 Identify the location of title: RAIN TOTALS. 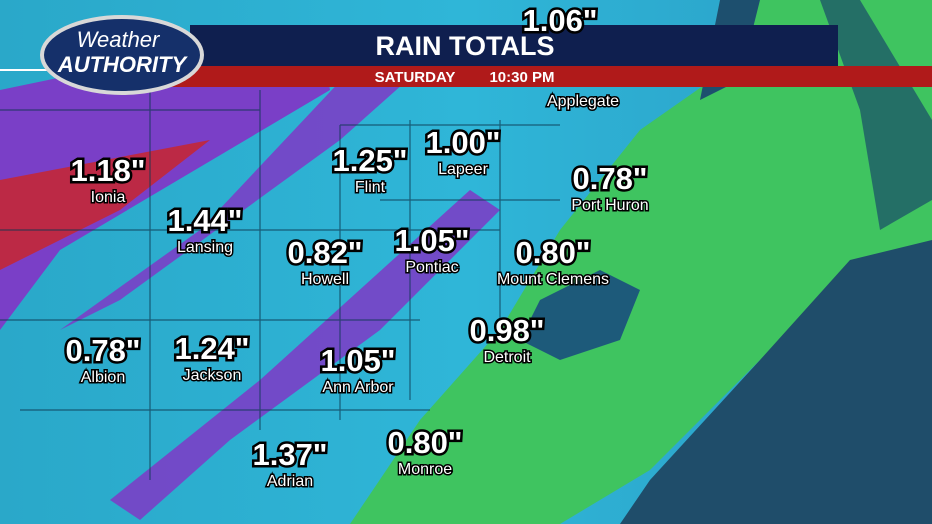
(465, 46).